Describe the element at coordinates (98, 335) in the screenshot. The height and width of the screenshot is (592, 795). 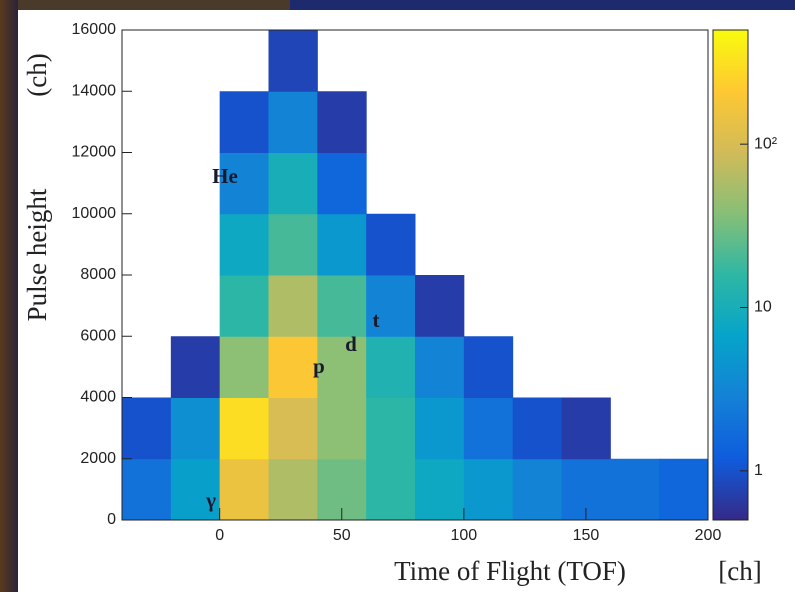
I see `y-tick-label: 6000` at that location.